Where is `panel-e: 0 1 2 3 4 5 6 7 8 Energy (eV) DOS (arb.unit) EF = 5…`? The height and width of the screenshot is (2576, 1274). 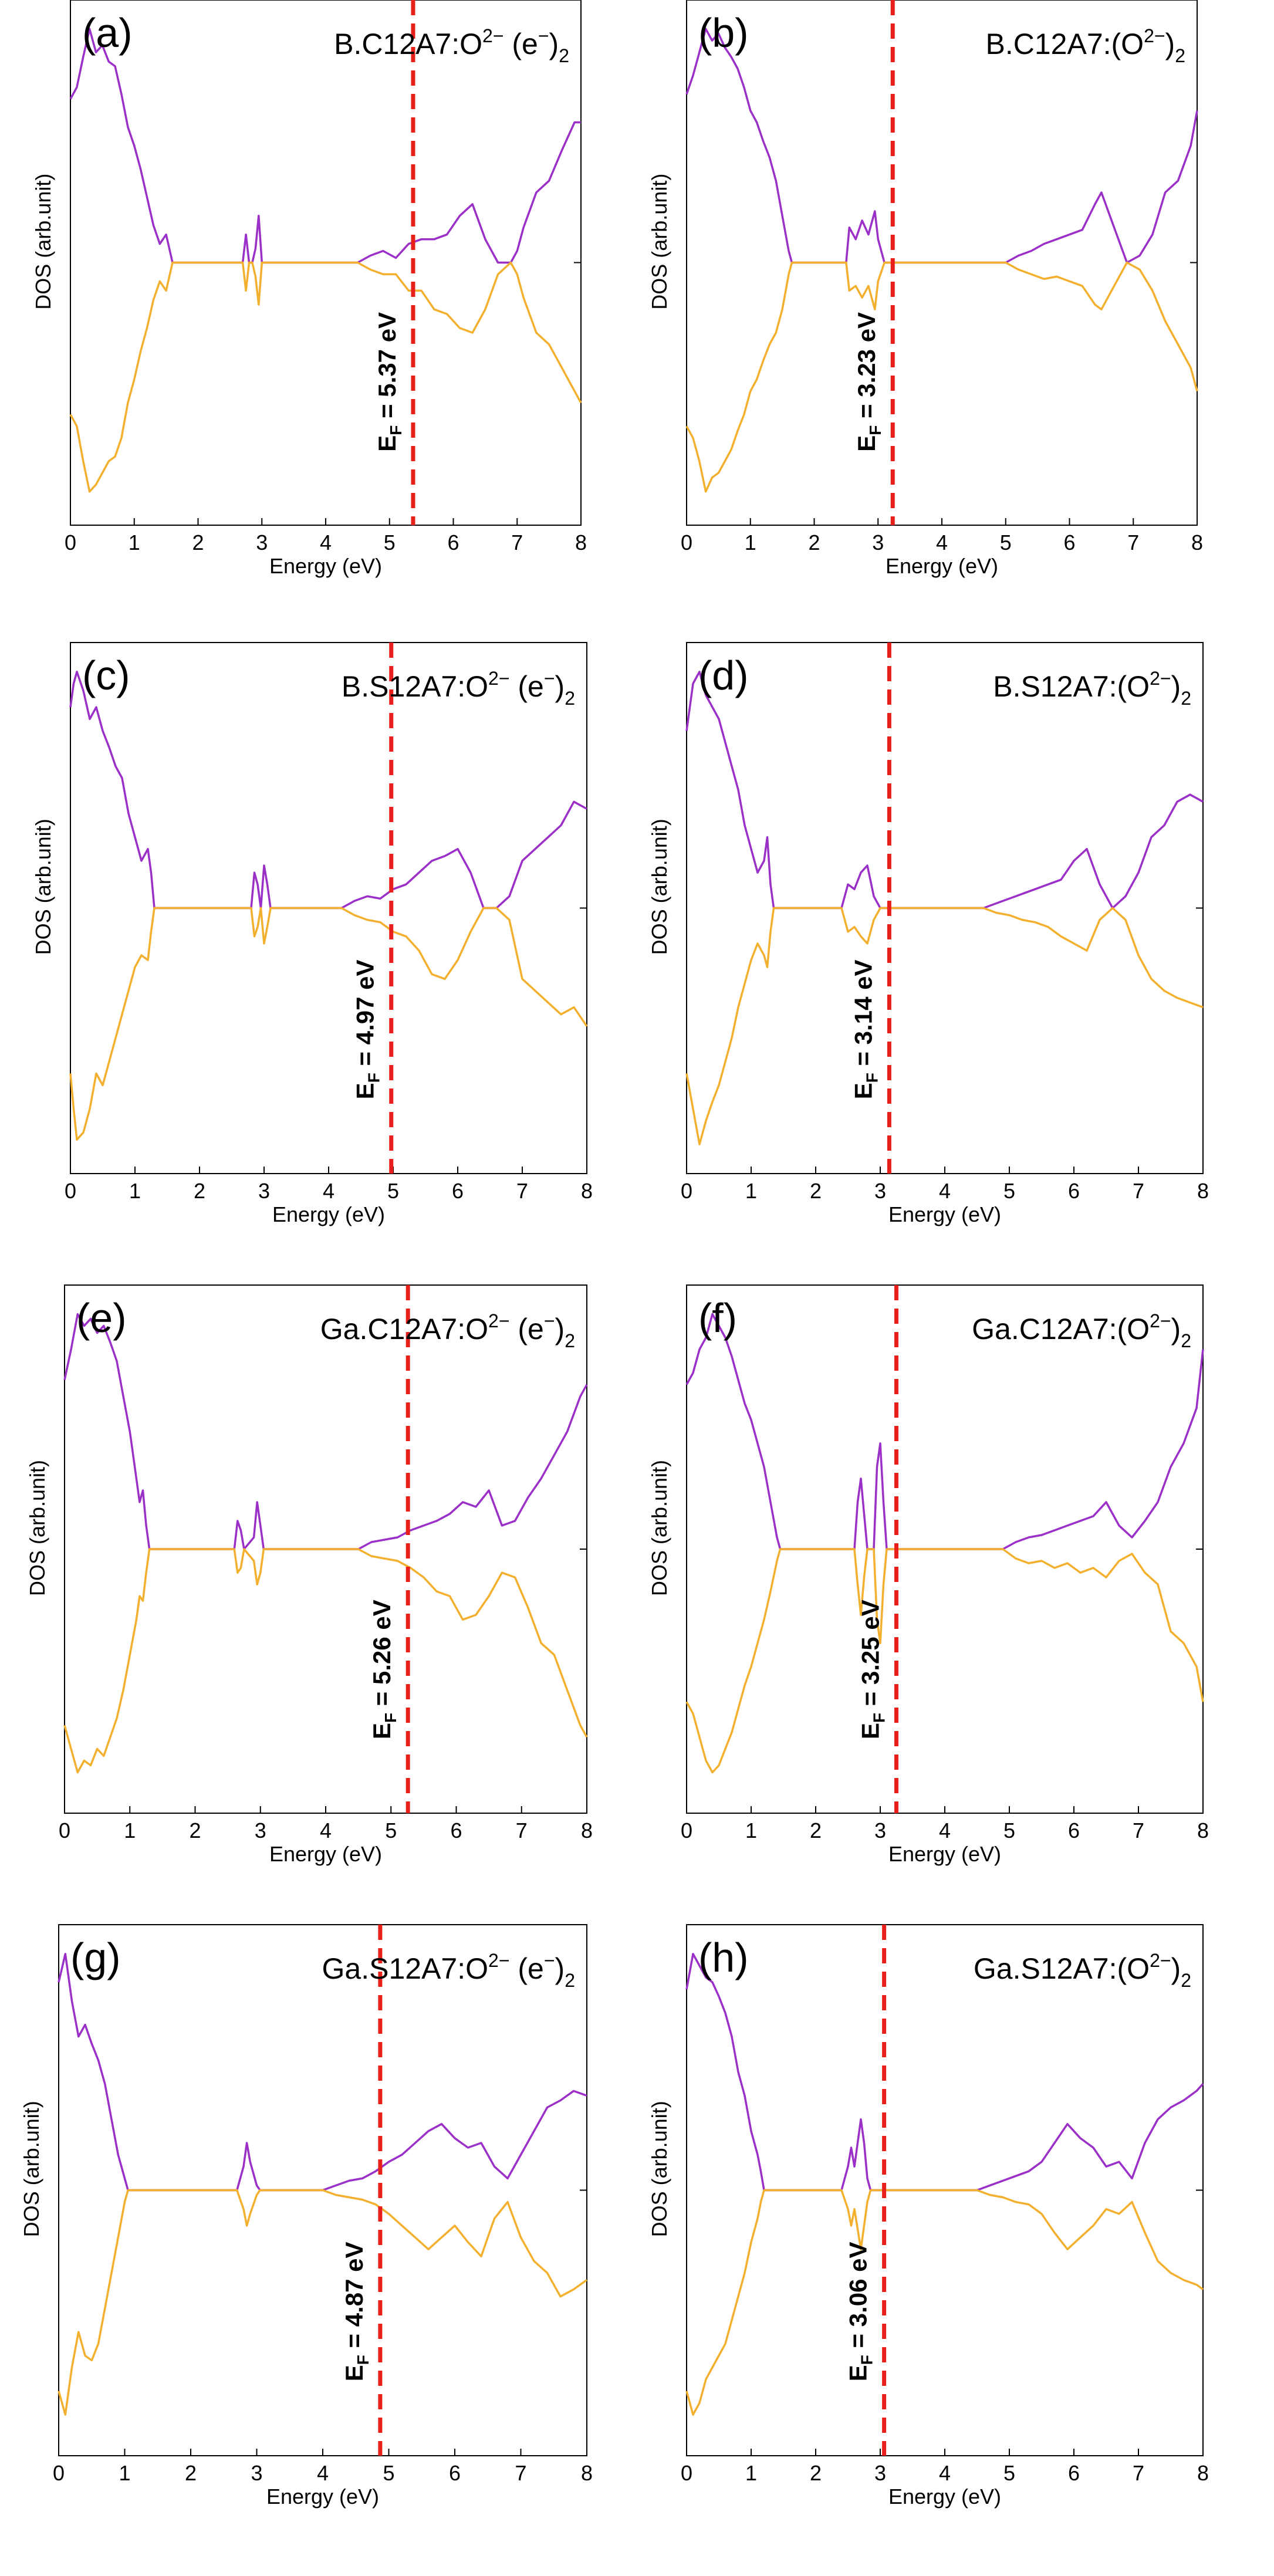
panel-e: 0 1 2 3 4 5 6 7 8 Energy (eV) DOS (arb.unit) EF = 5… is located at coordinates (309, 1575).